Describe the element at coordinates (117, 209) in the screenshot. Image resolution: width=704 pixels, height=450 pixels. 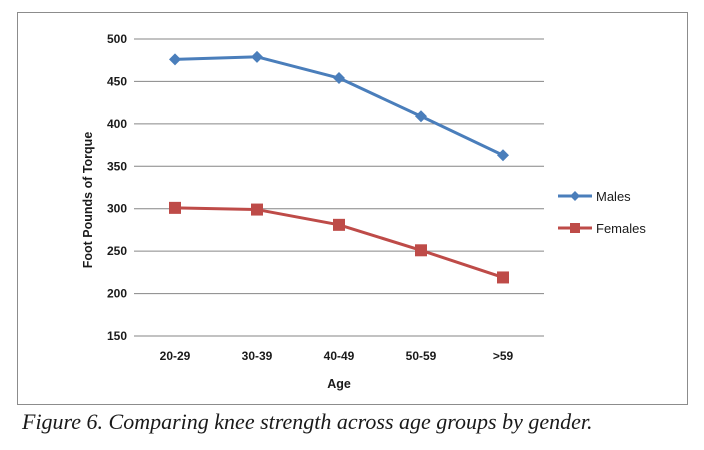
I see `y-tick-label: 300` at that location.